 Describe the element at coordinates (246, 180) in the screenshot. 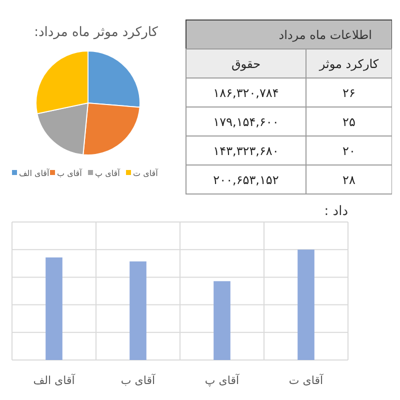

I see `text: ۲۰۰,۶۵۳,۱۵۲` at that location.